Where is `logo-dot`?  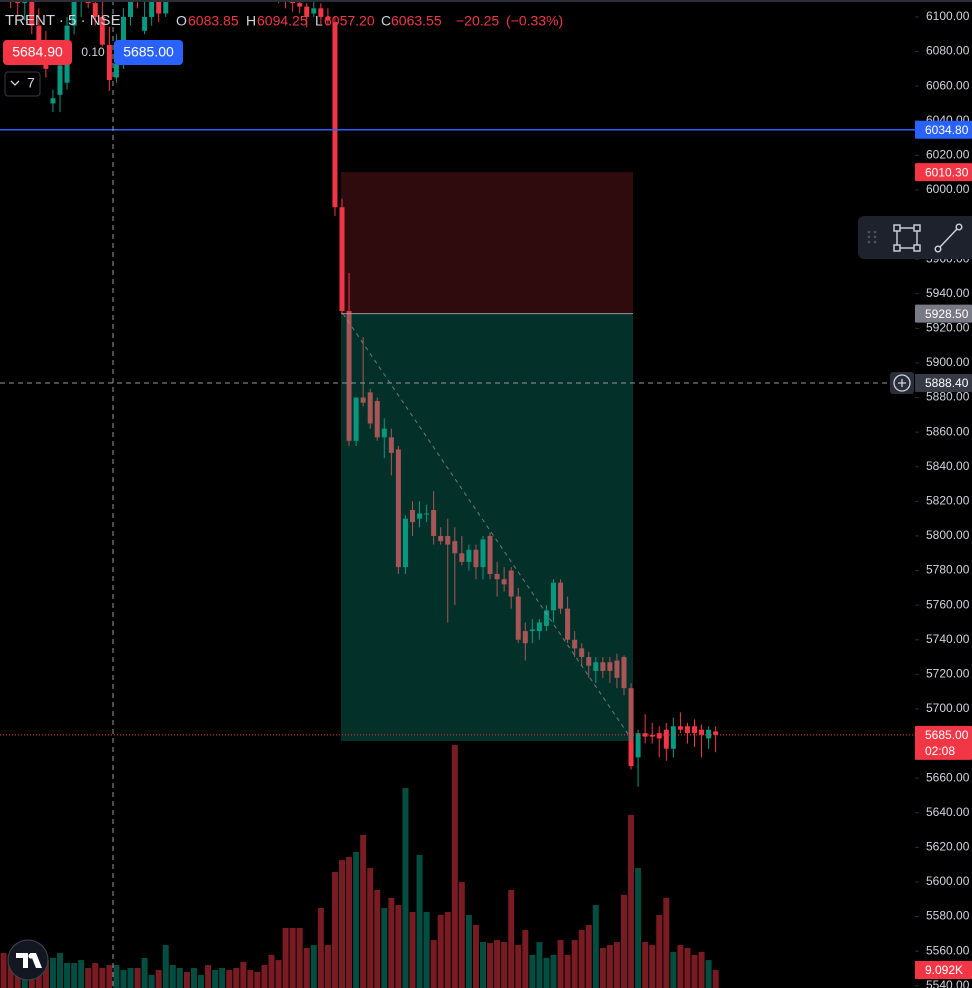 logo-dot is located at coordinates (31, 956).